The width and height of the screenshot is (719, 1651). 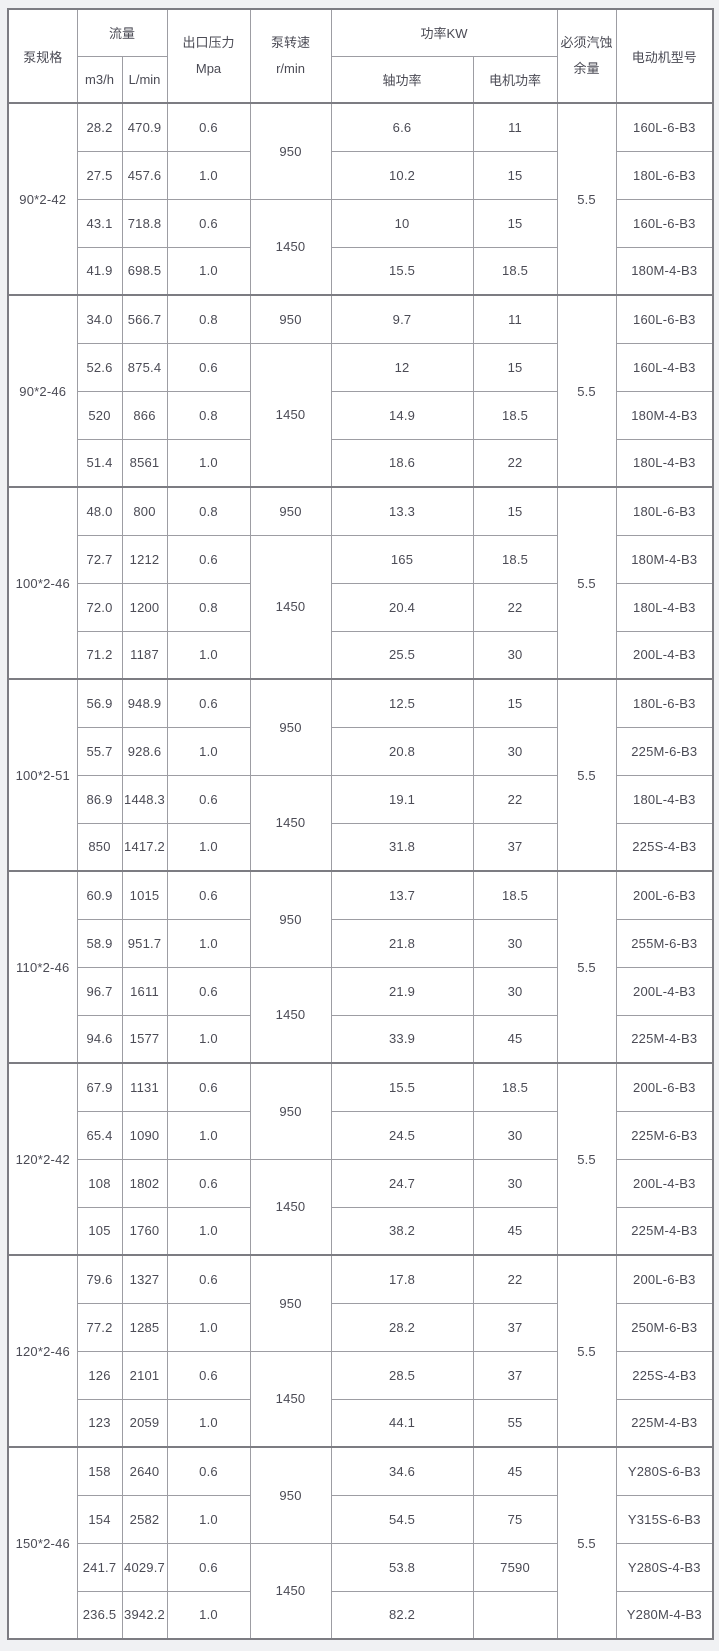 What do you see at coordinates (42, 199) in the screenshot?
I see `pump-spec-cell: 90*2-42` at bounding box center [42, 199].